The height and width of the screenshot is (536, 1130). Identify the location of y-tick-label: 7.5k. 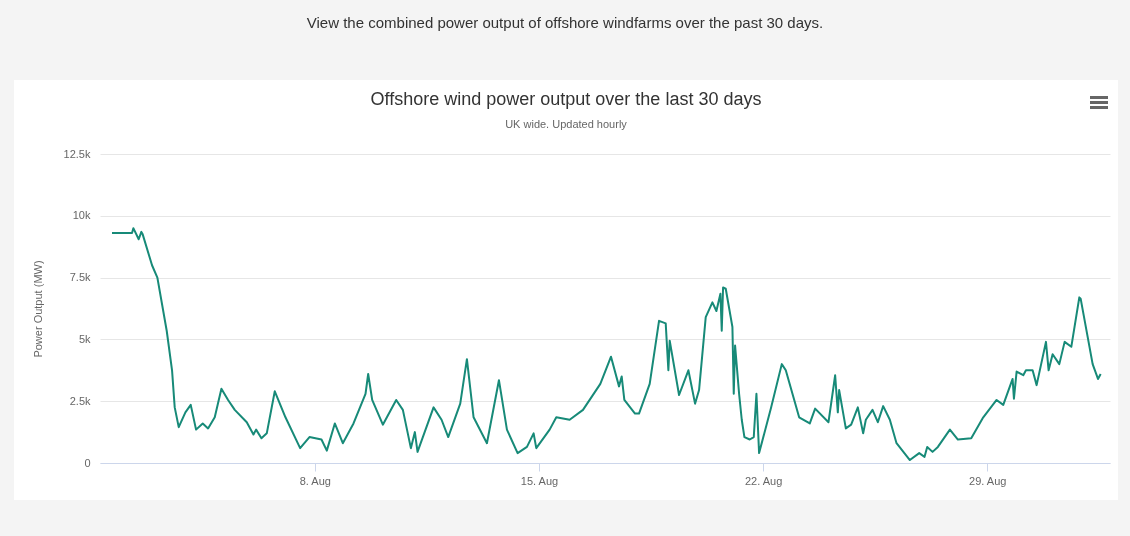
(80, 277).